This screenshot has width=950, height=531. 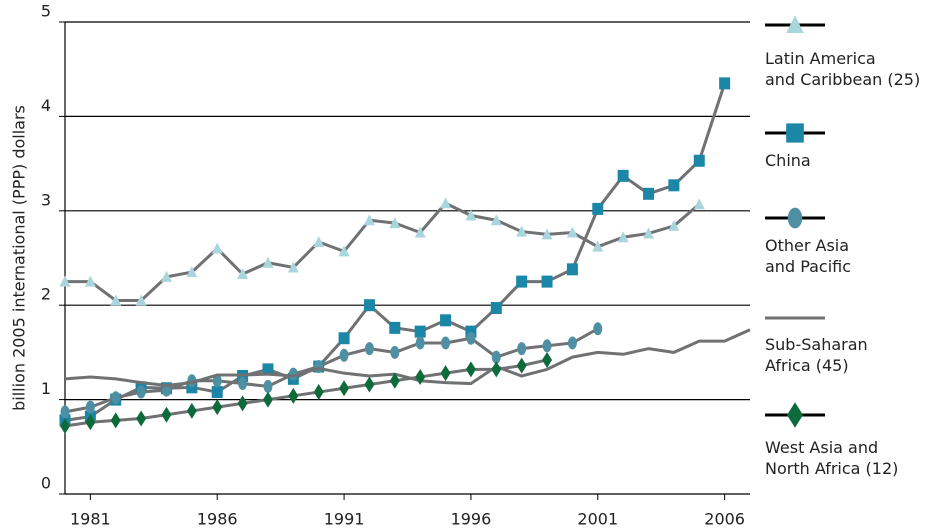 What do you see at coordinates (217, 519) in the screenshot?
I see `x-tick-label: 1986` at bounding box center [217, 519].